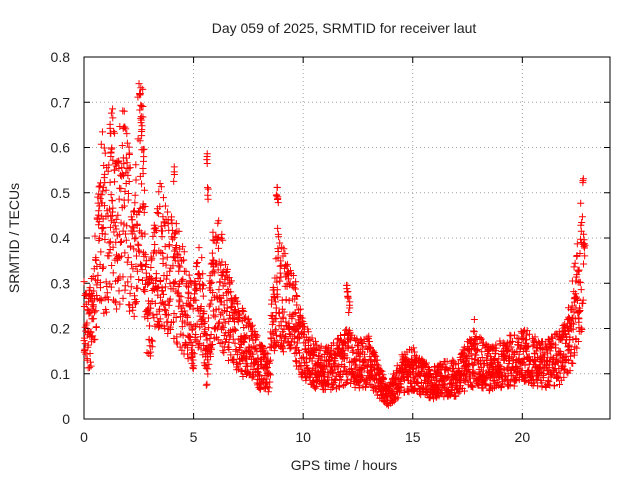 The width and height of the screenshot is (640, 480). Describe the element at coordinates (344, 465) in the screenshot. I see `x-axis-label: GPS time / hours` at that location.